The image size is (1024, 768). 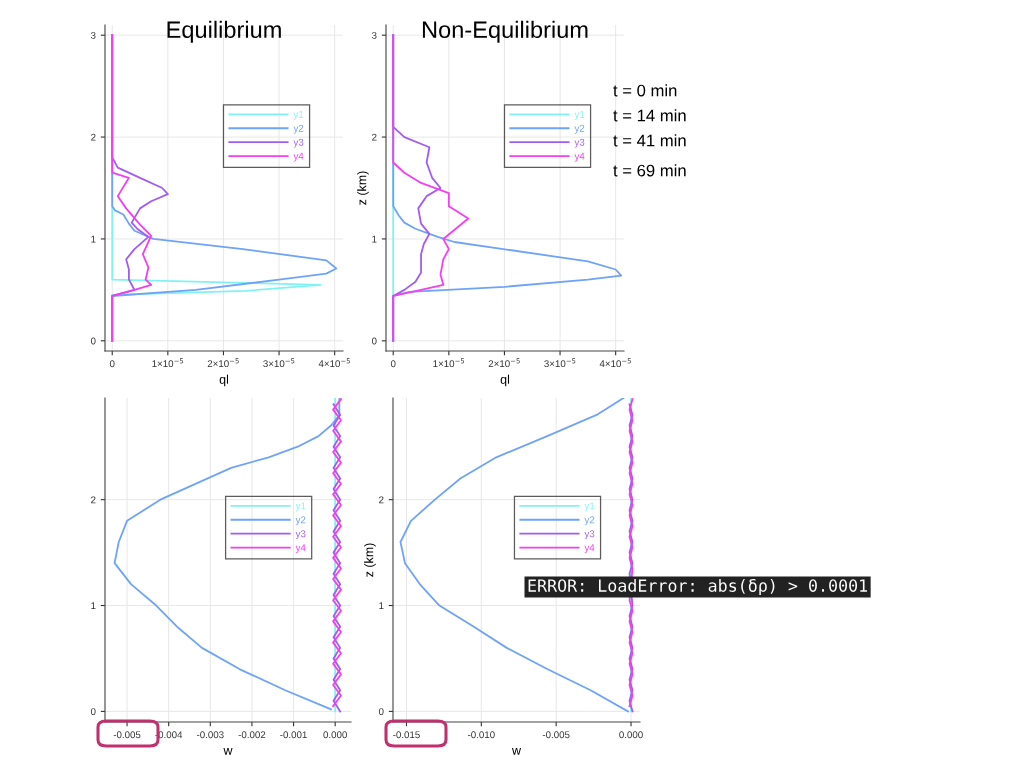 What do you see at coordinates (698, 587) in the screenshot?
I see `annotation: ERROR: LoadError: abs(δρ) > 0.0001` at bounding box center [698, 587].